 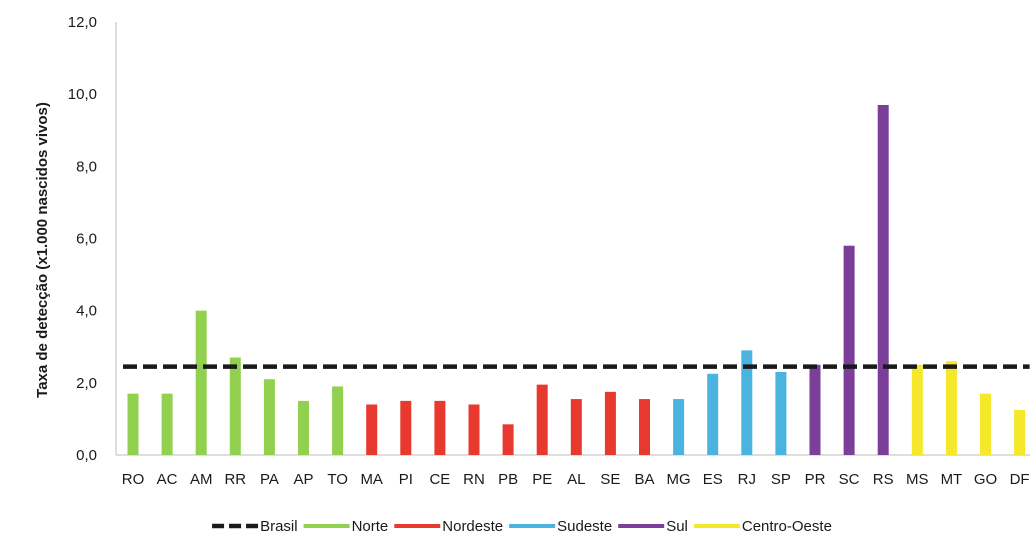 What do you see at coordinates (781, 413) in the screenshot?
I see `bar-sp` at bounding box center [781, 413].